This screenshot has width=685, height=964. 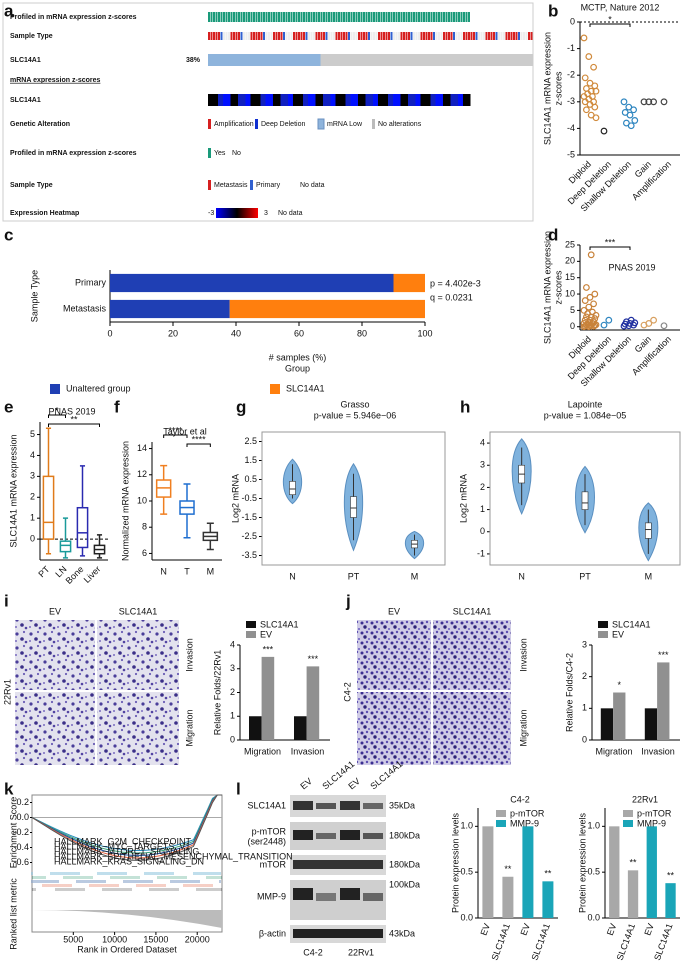 What do you see at coordinates (73, 939) in the screenshot?
I see `x-tick-label: 5000` at bounding box center [73, 939].